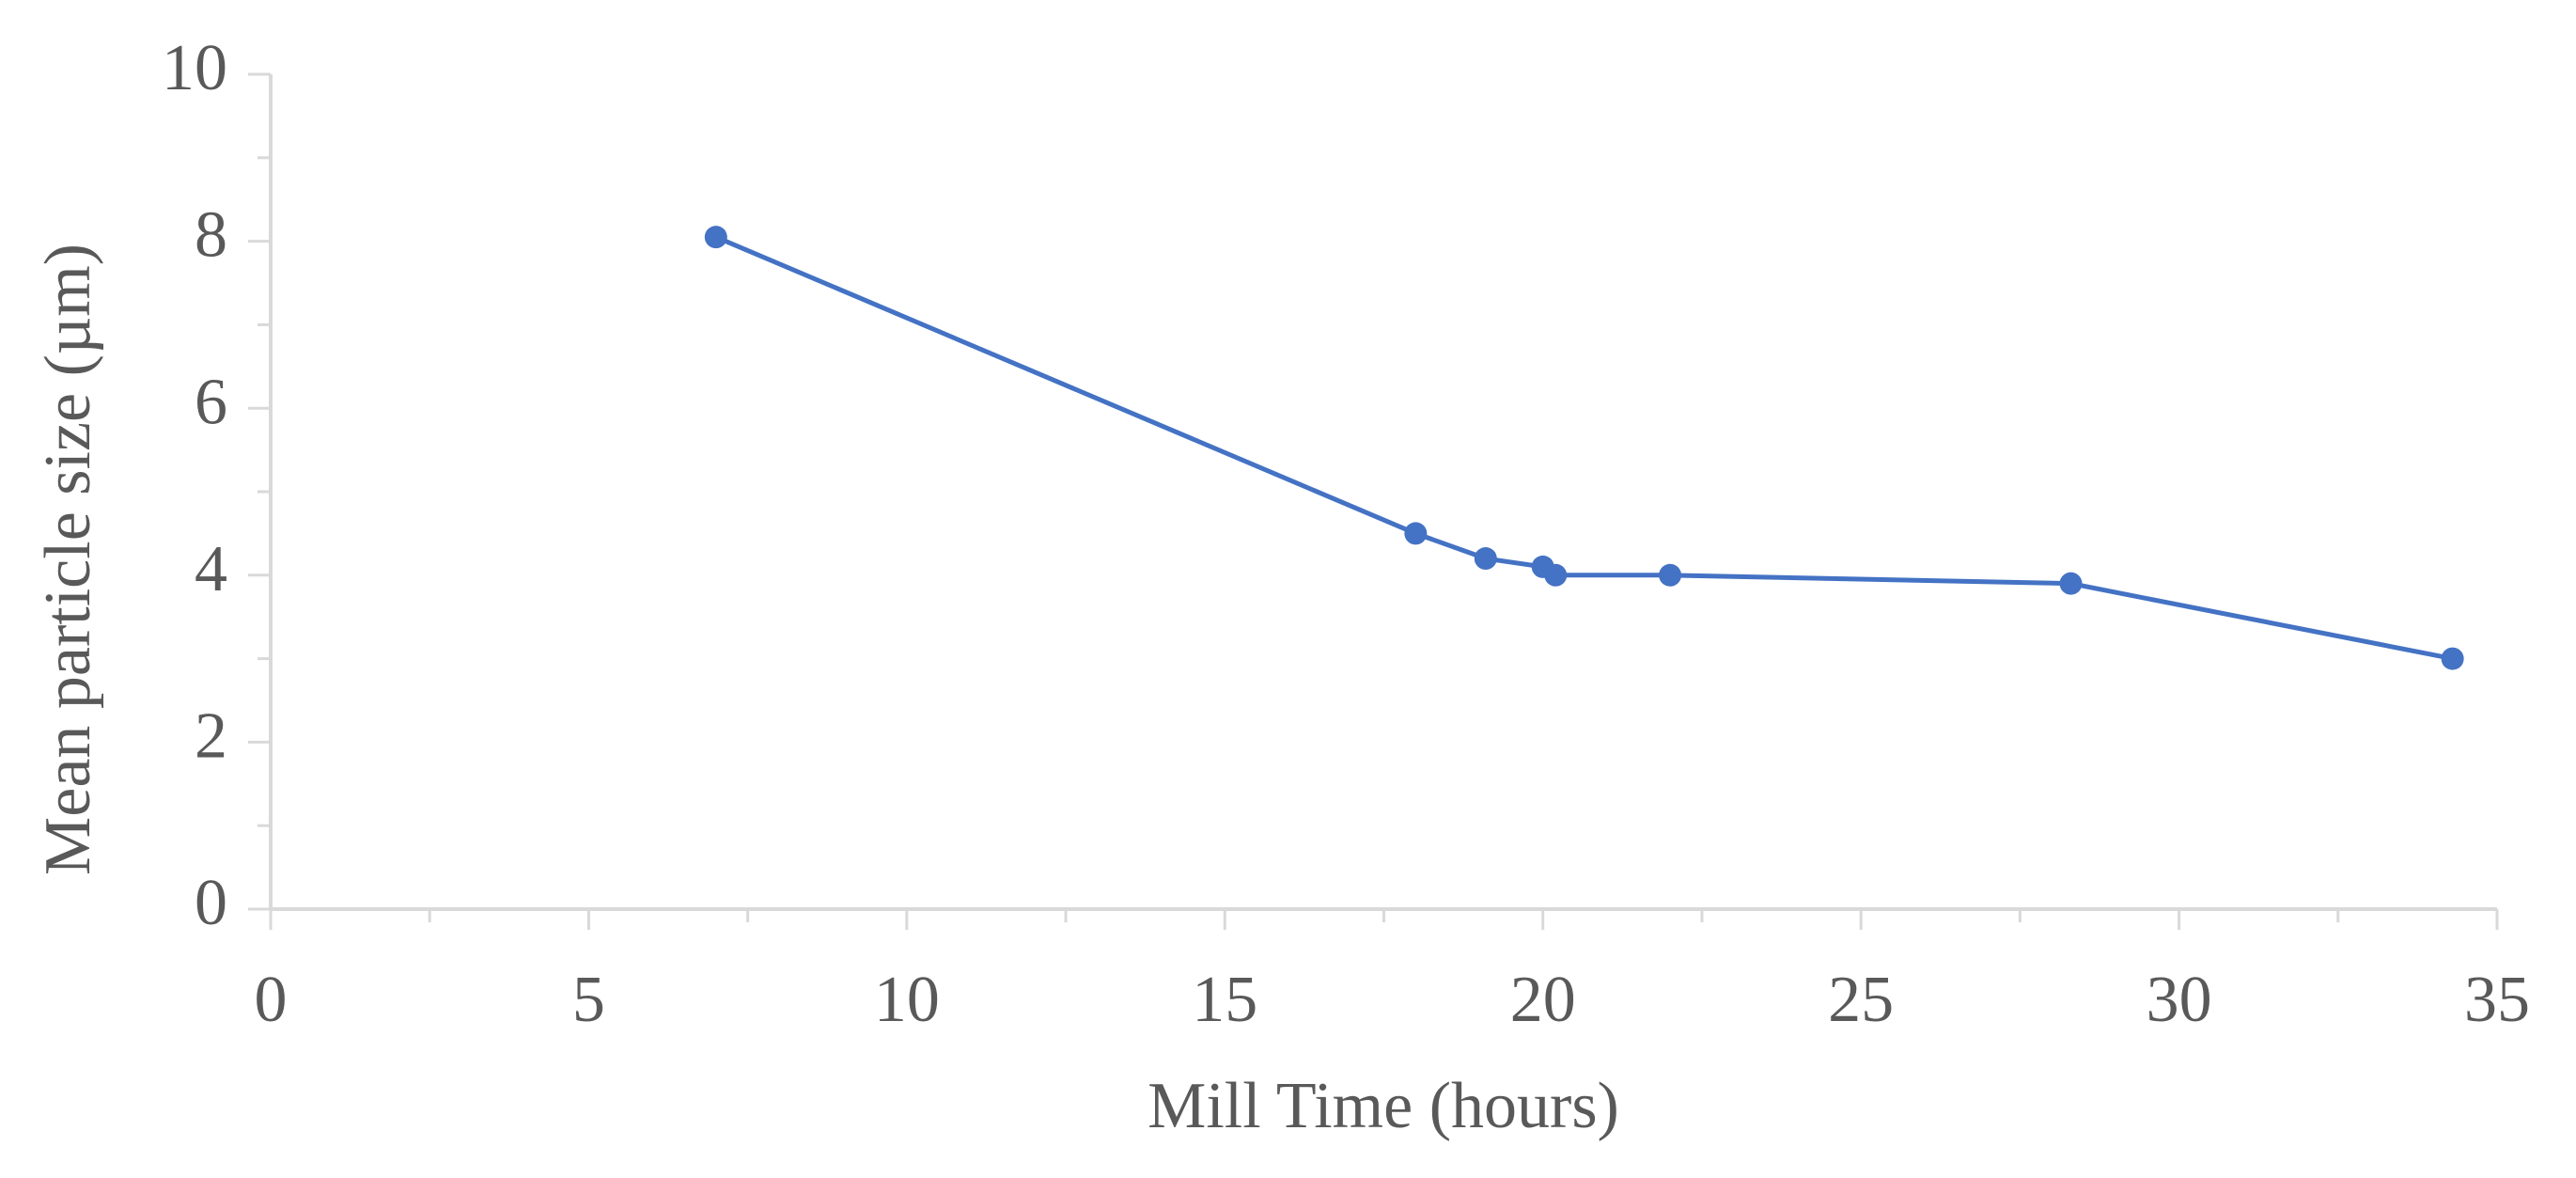 The image size is (2576, 1178). Describe the element at coordinates (1861, 1000) in the screenshot. I see `x-tick-label: 25` at that location.